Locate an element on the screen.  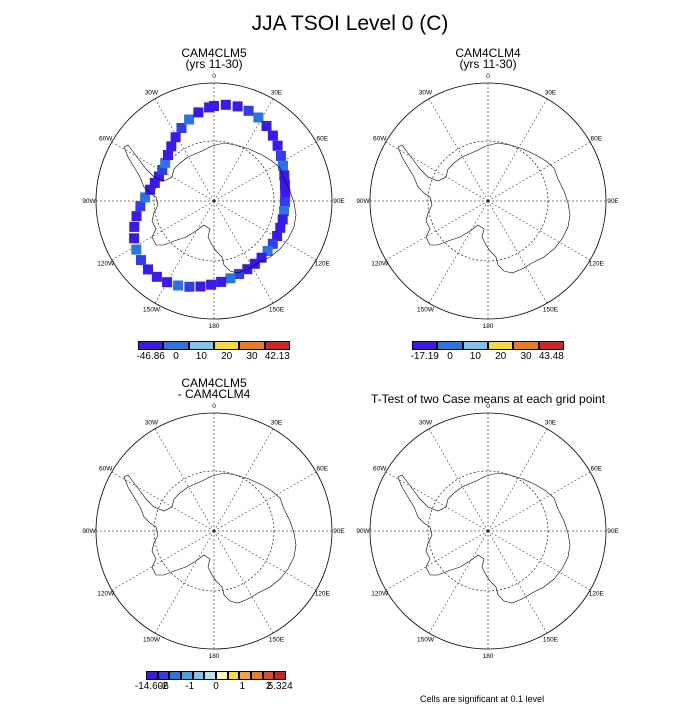
colorbar-tick-label: -1 is located at coordinates (190, 686).